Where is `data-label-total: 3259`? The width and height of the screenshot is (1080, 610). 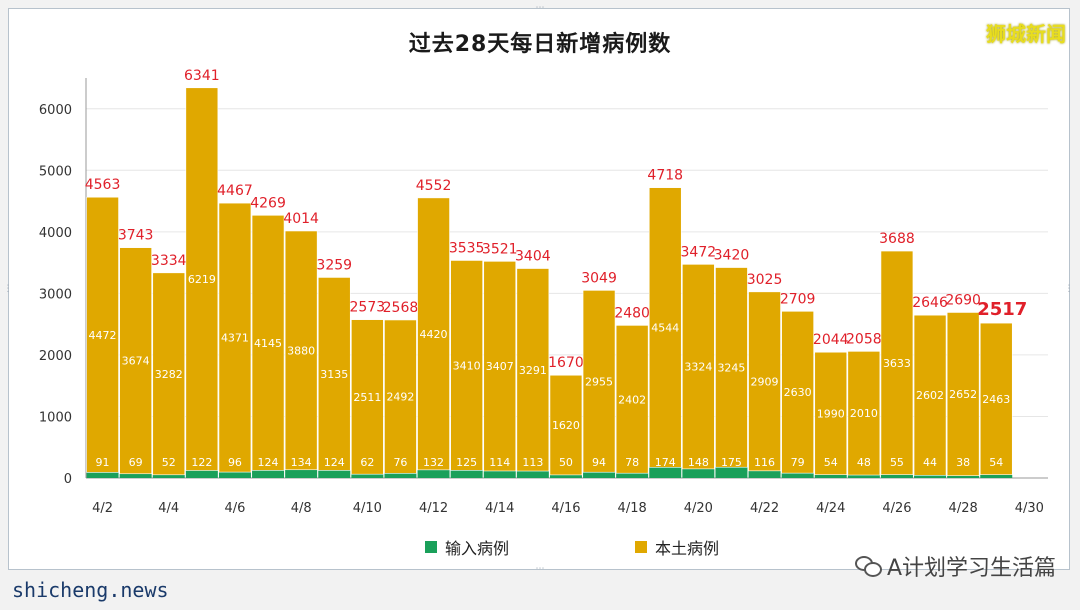
data-label-total: 3259 is located at coordinates (334, 265).